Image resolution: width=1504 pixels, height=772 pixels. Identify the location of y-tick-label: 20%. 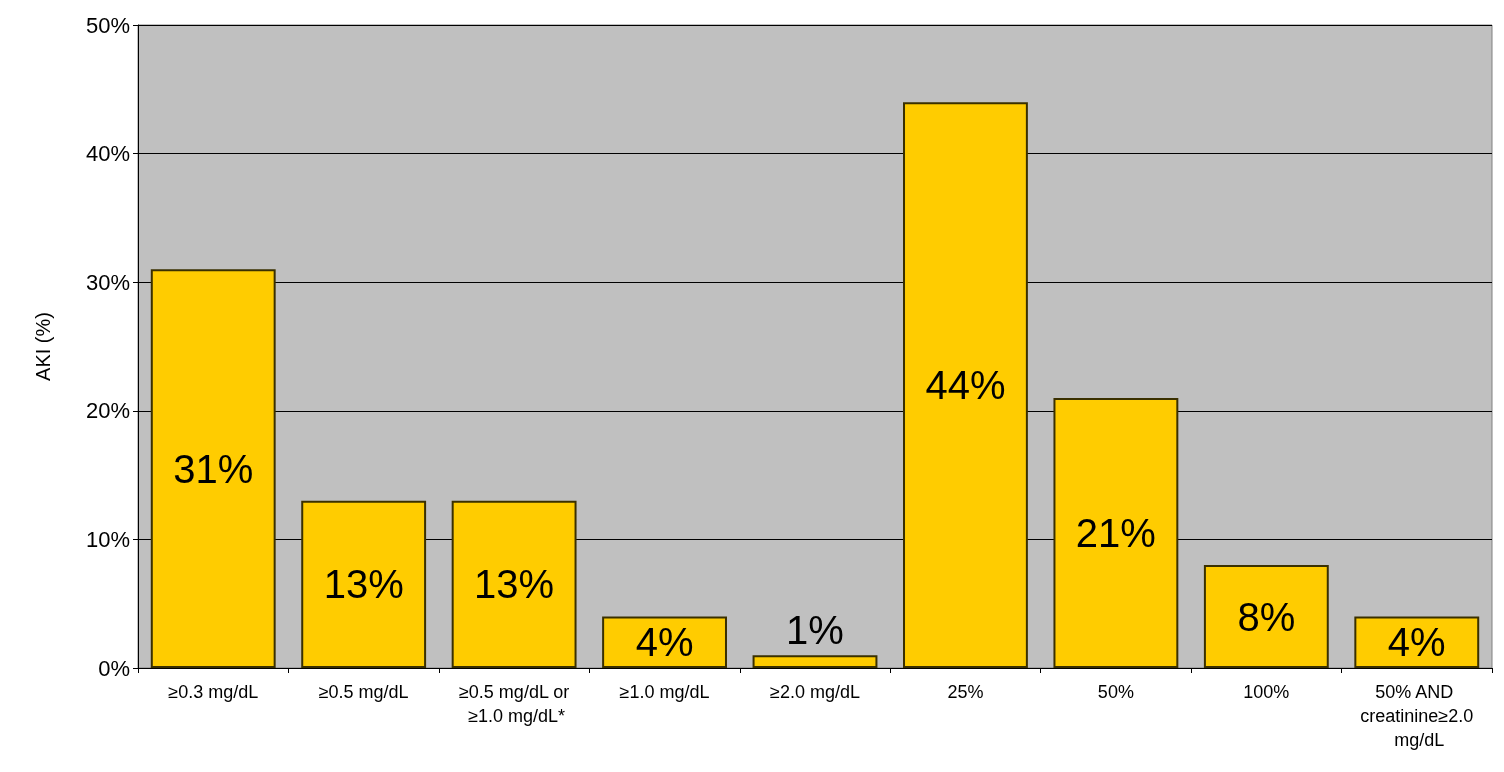
(107, 411).